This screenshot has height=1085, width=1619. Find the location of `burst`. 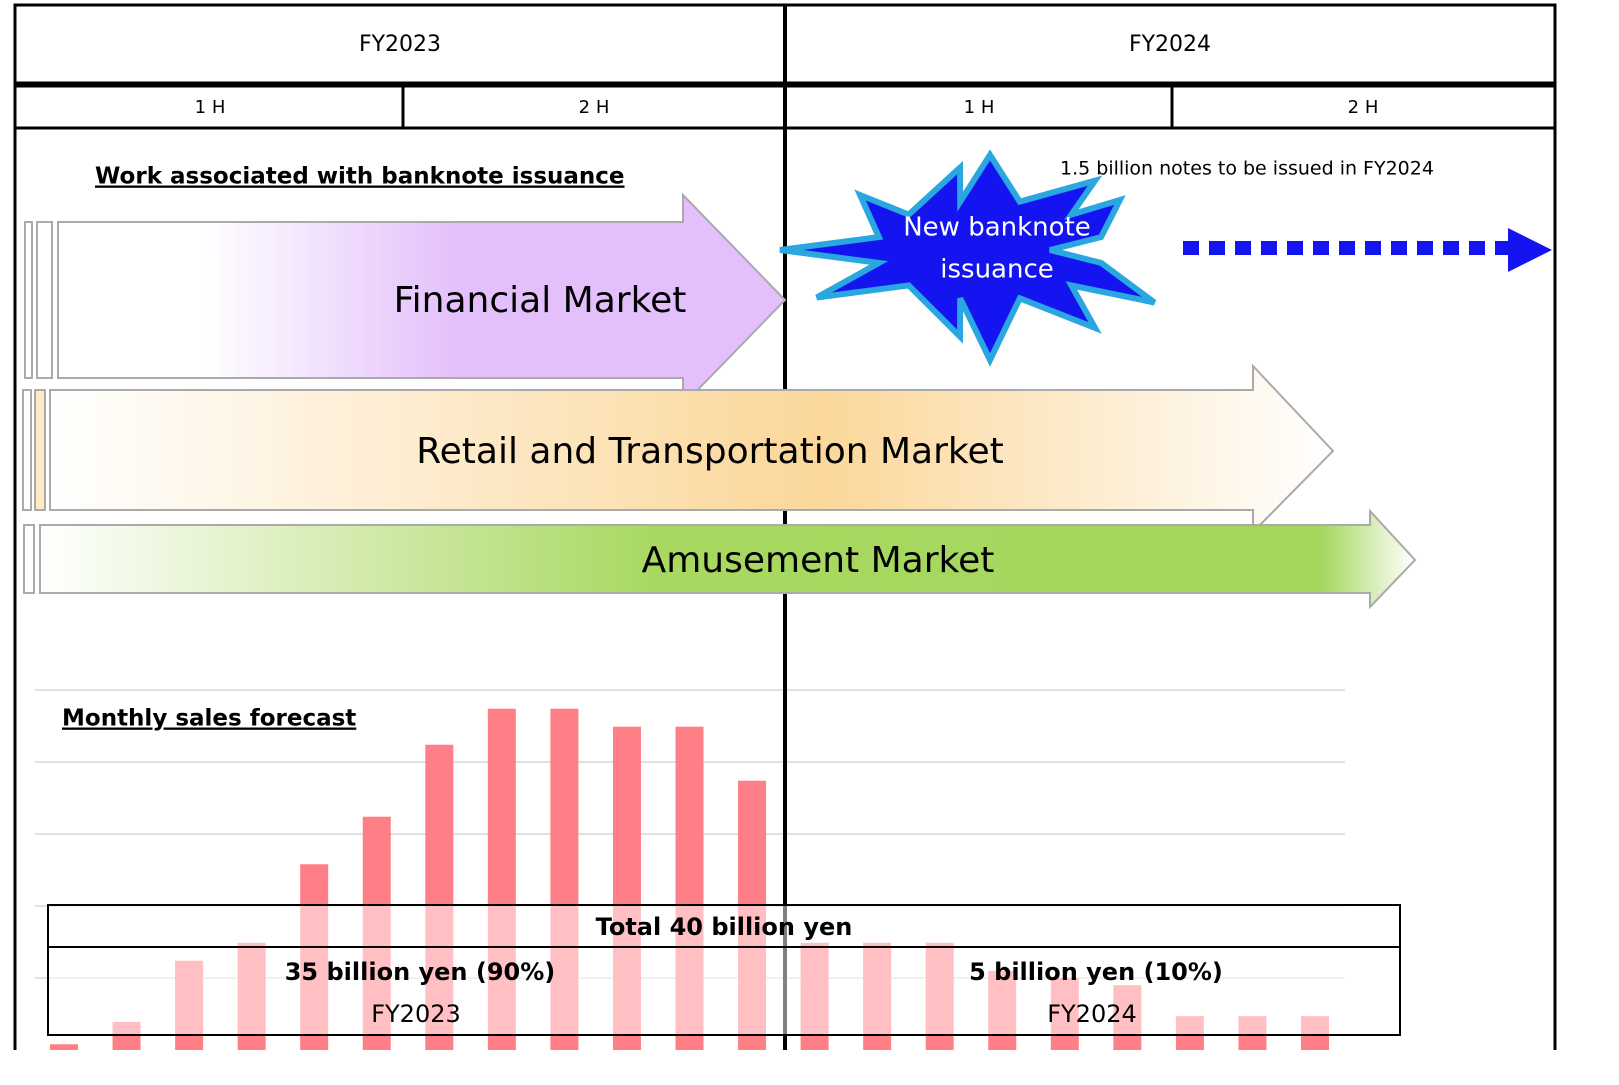

burst is located at coordinates (968, 258).